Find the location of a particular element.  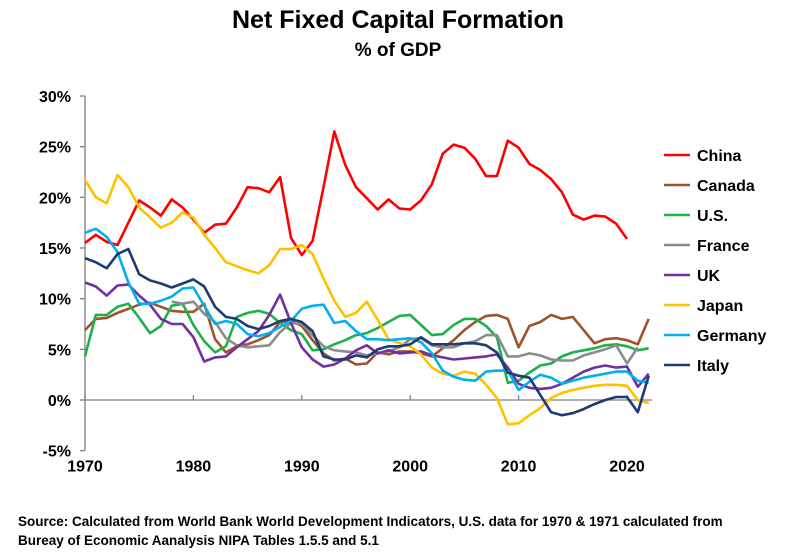

x-tick-label: 1980 is located at coordinates (194, 467).